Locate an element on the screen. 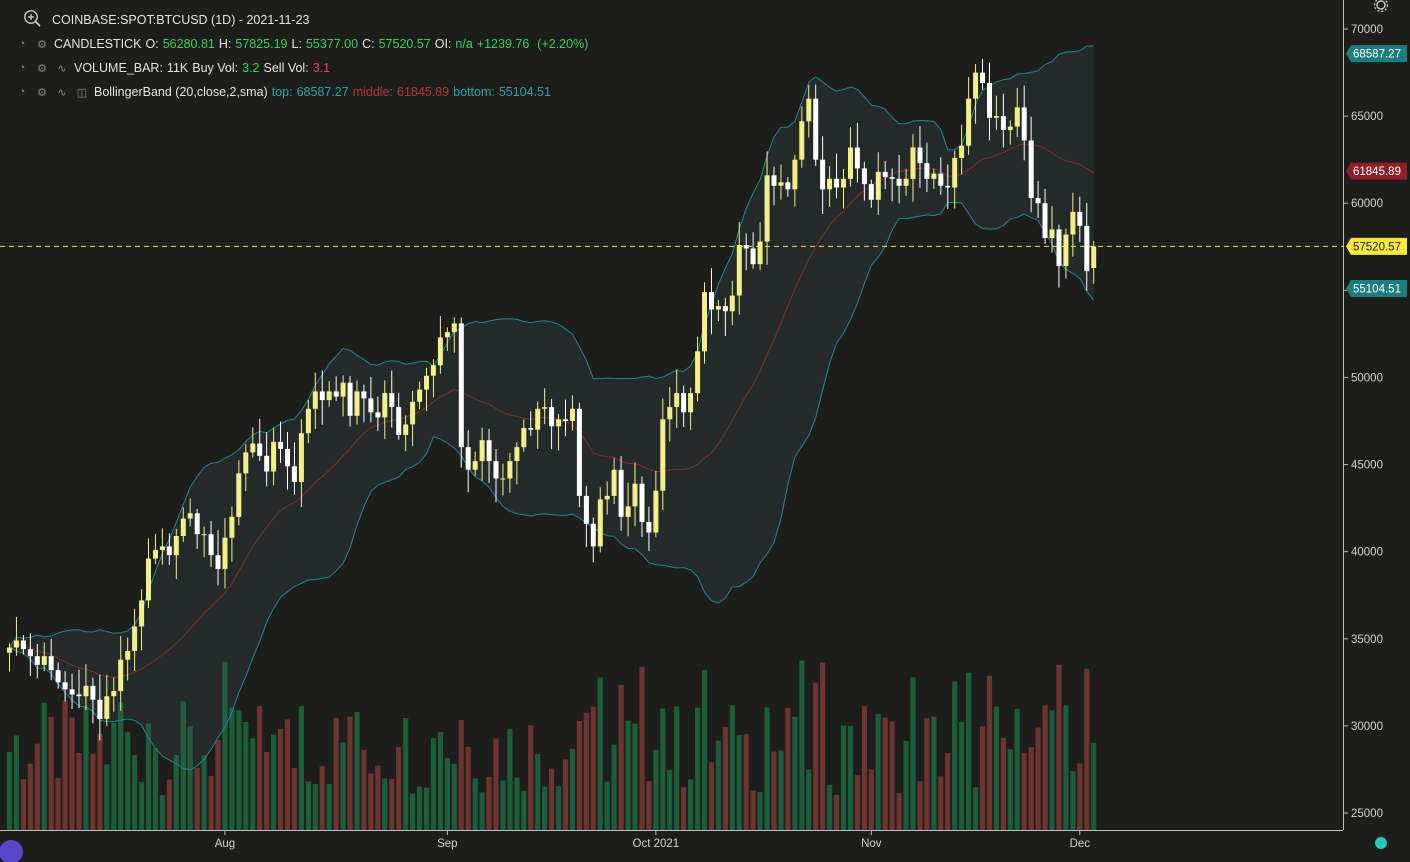  chart-settings-gear-icon is located at coordinates (1381, 7).